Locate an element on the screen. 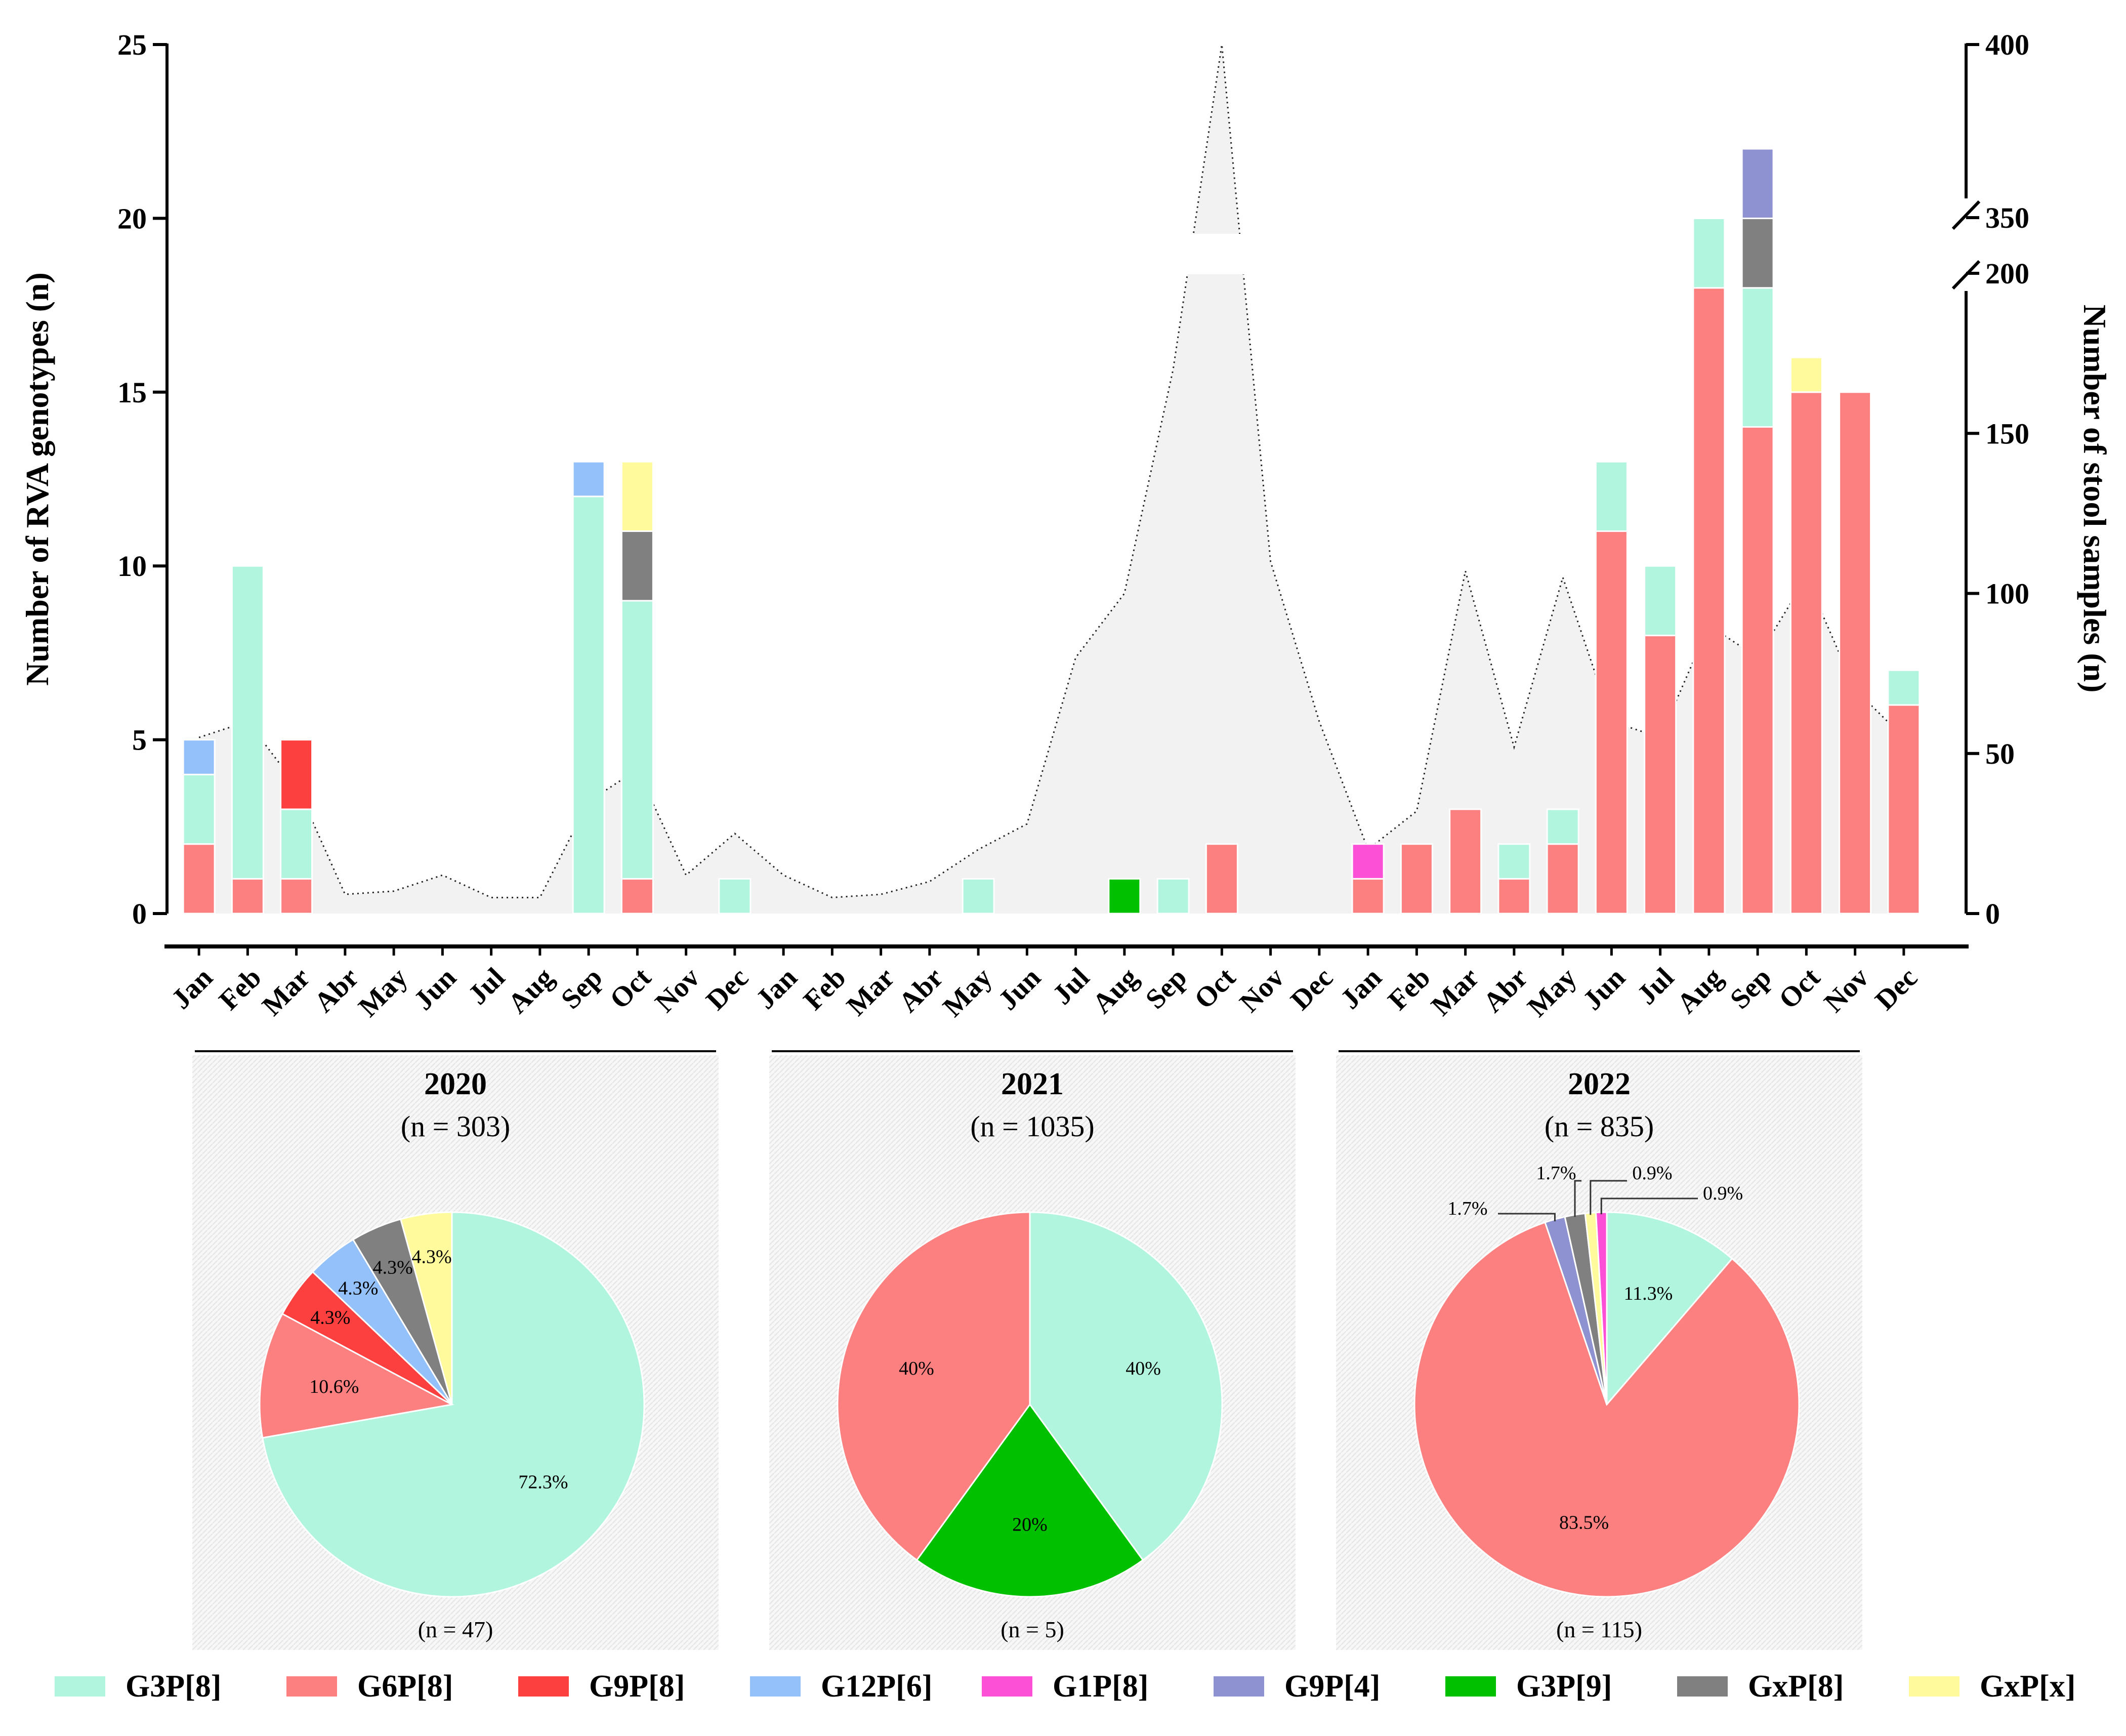  pie-title: 2022 is located at coordinates (1599, 1084).